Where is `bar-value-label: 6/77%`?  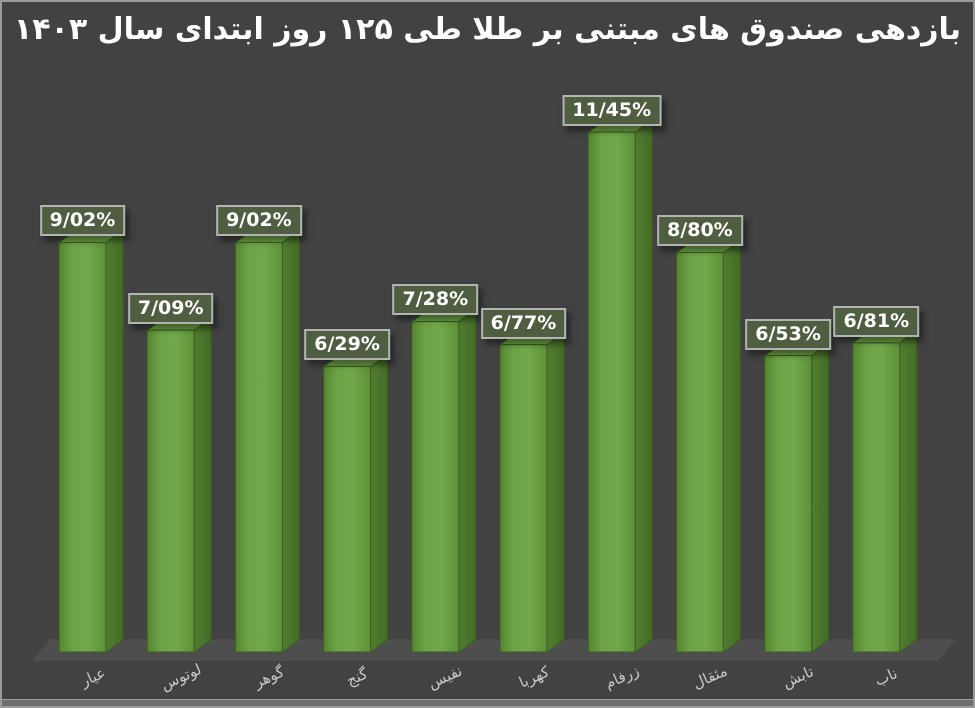 bar-value-label: 6/77% is located at coordinates (523, 323).